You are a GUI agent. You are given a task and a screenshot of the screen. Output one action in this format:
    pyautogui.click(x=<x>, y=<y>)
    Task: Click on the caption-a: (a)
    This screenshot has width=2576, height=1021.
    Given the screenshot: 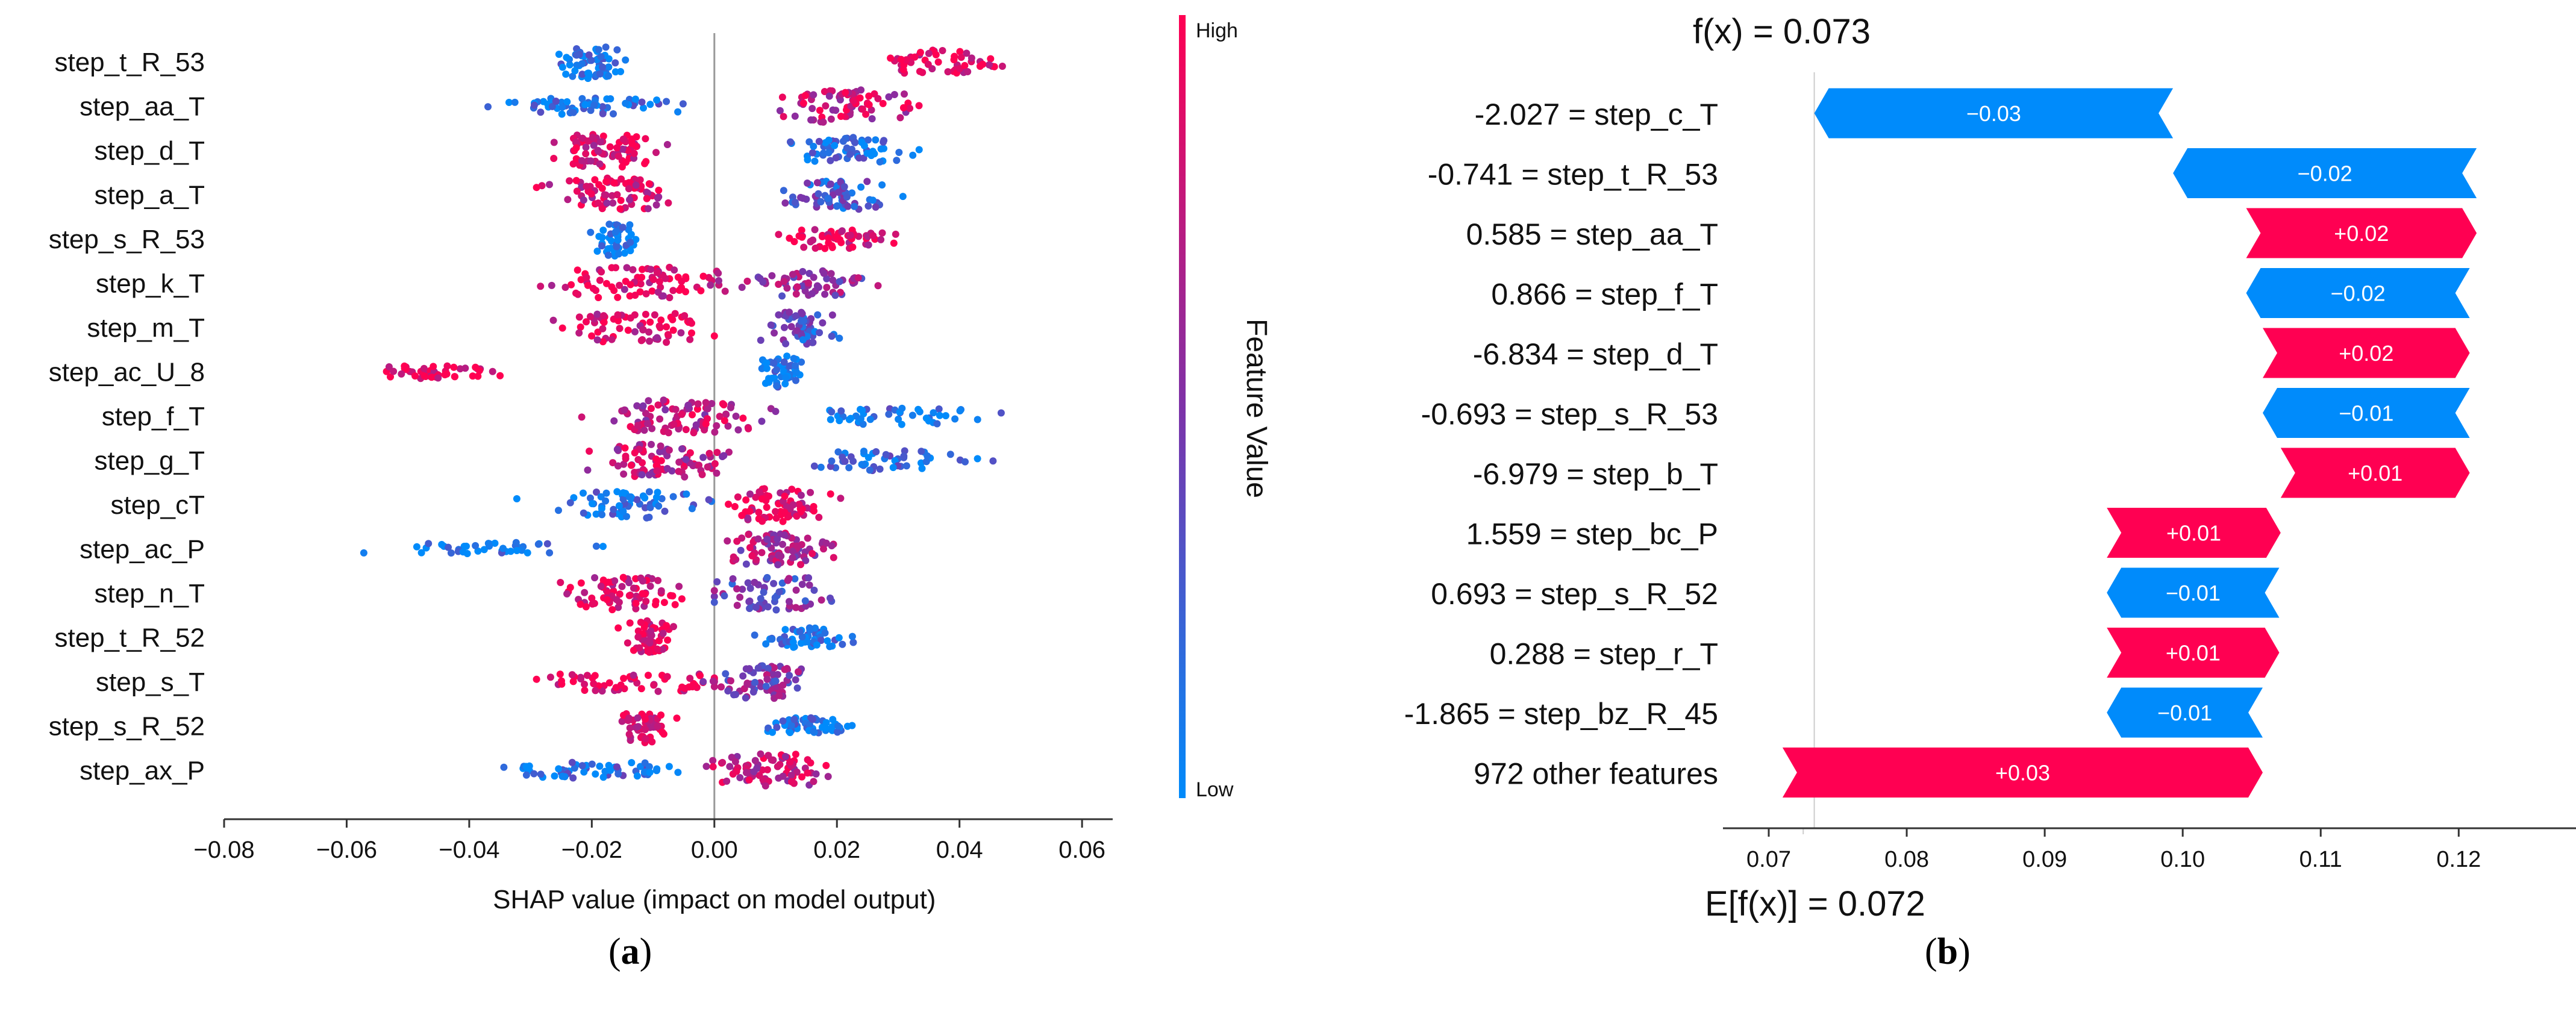 What is the action you would take?
    pyautogui.click(x=630, y=951)
    